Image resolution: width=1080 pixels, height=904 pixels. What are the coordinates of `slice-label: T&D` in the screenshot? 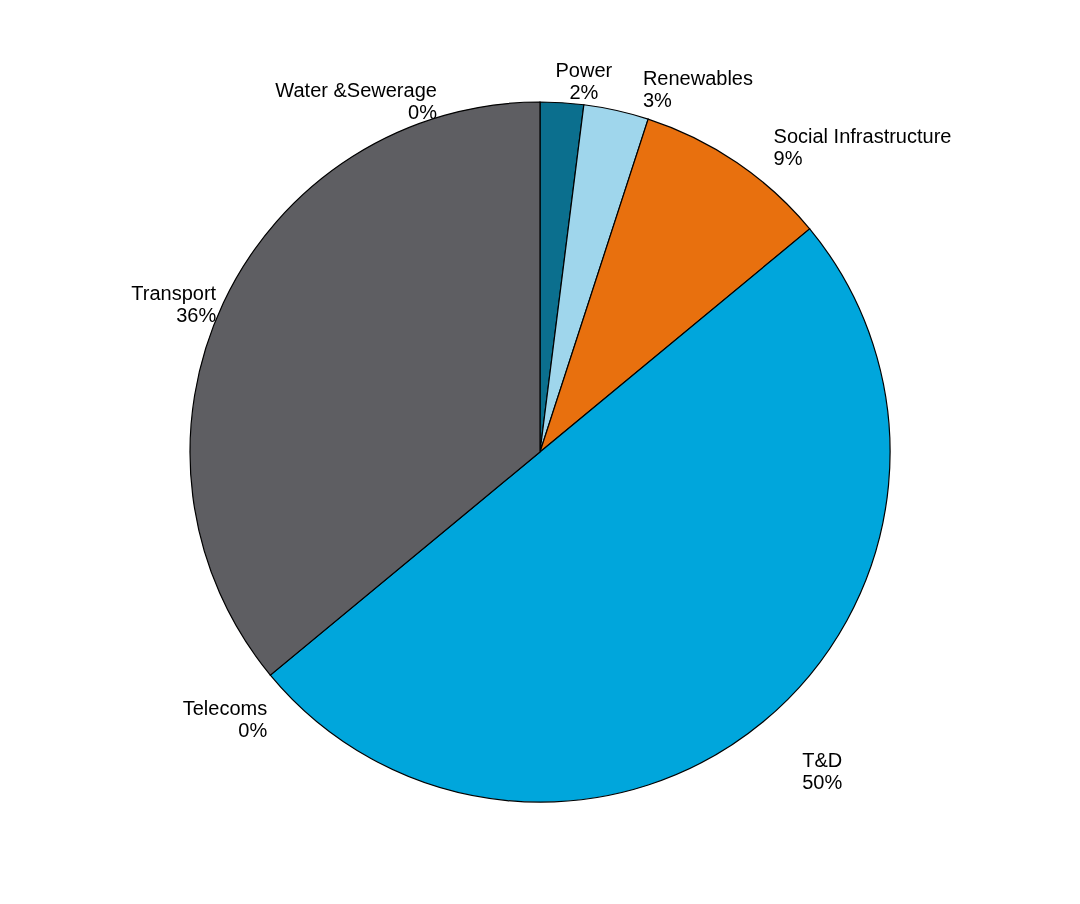 It's located at (822, 759).